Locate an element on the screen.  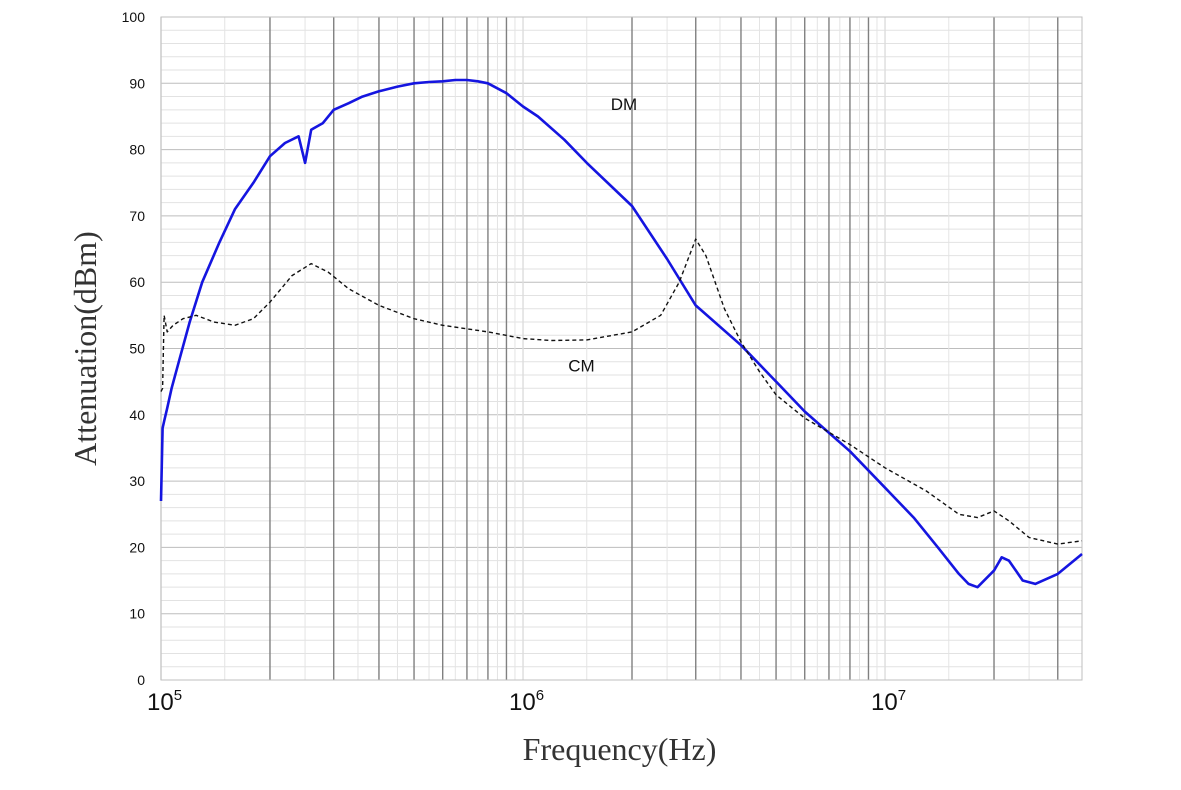
x-axis-title: Frequency(Hz) is located at coordinates (620, 749).